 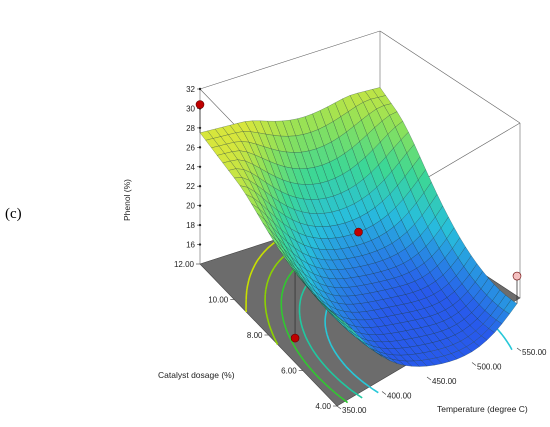 I want to click on x-tick-label: 550.00, so click(x=534, y=352).